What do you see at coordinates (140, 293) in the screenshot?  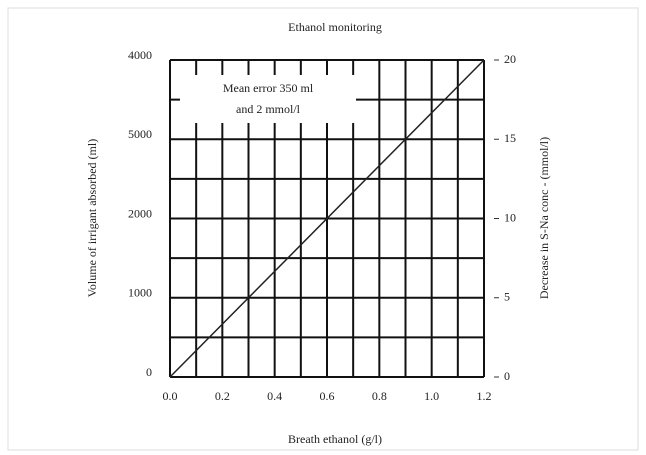 I see `y-tick-label: 1000` at bounding box center [140, 293].